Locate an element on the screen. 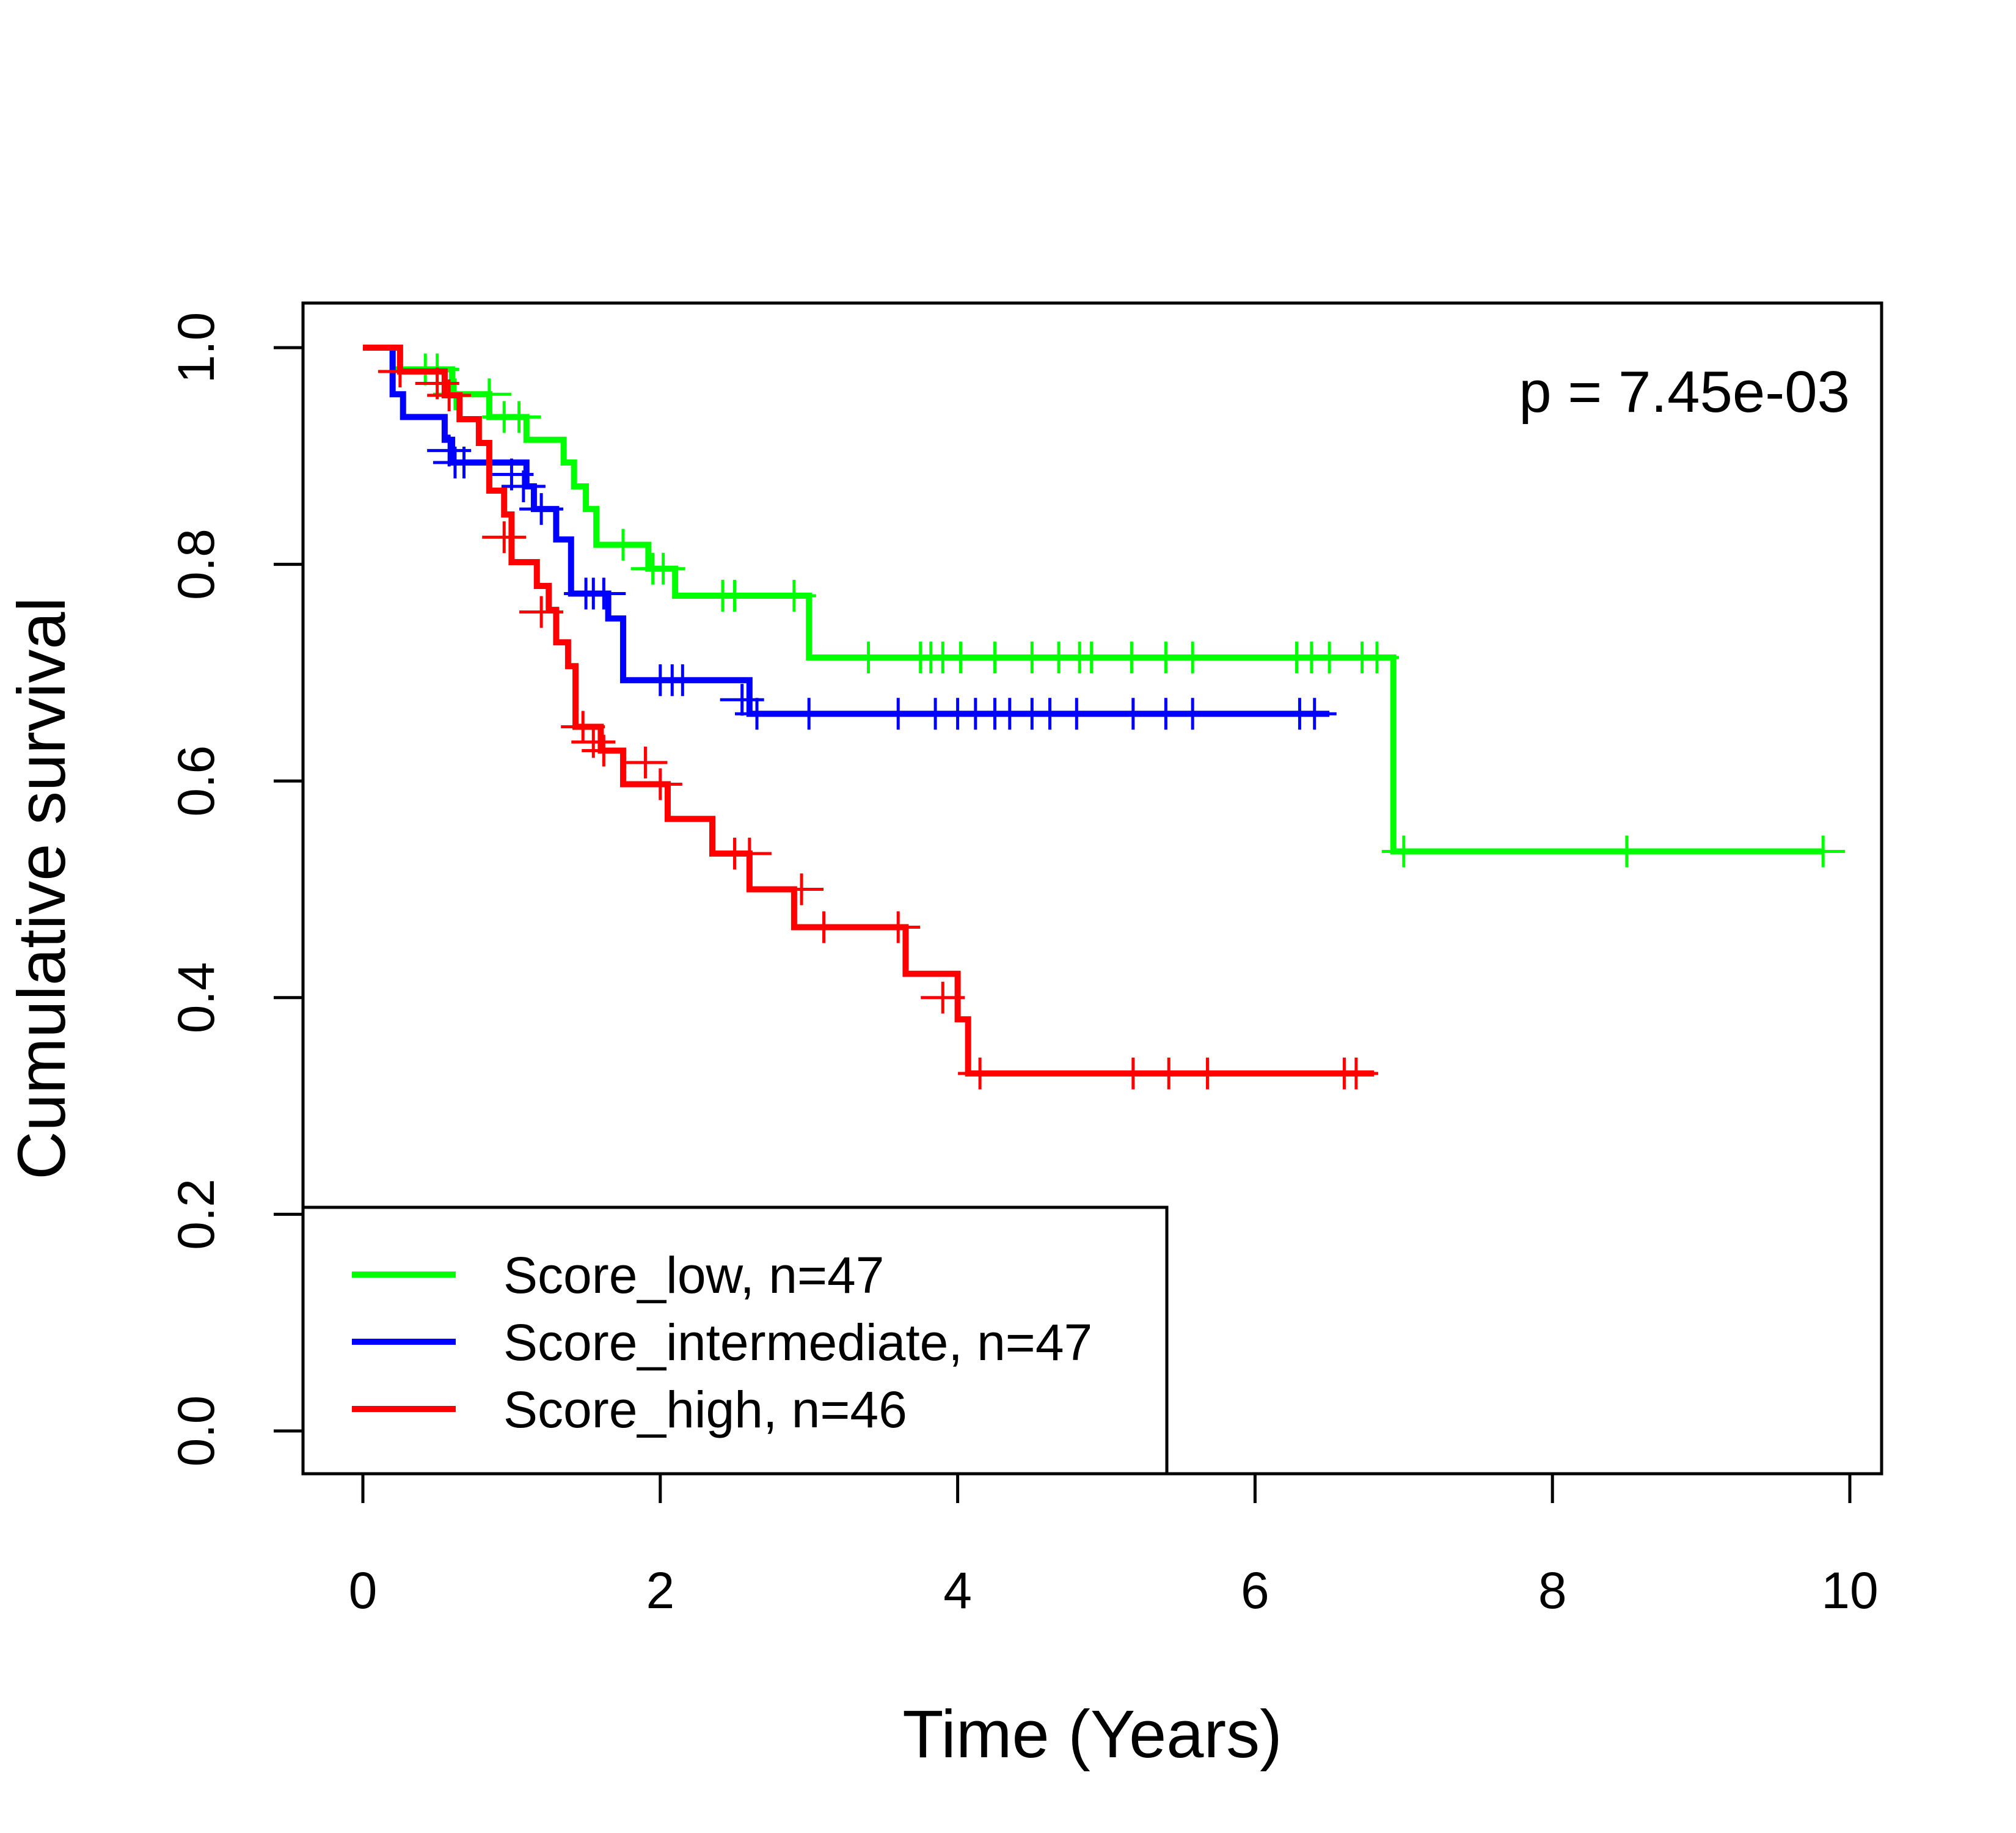  y-tick-label: 0.4 is located at coordinates (196, 997).